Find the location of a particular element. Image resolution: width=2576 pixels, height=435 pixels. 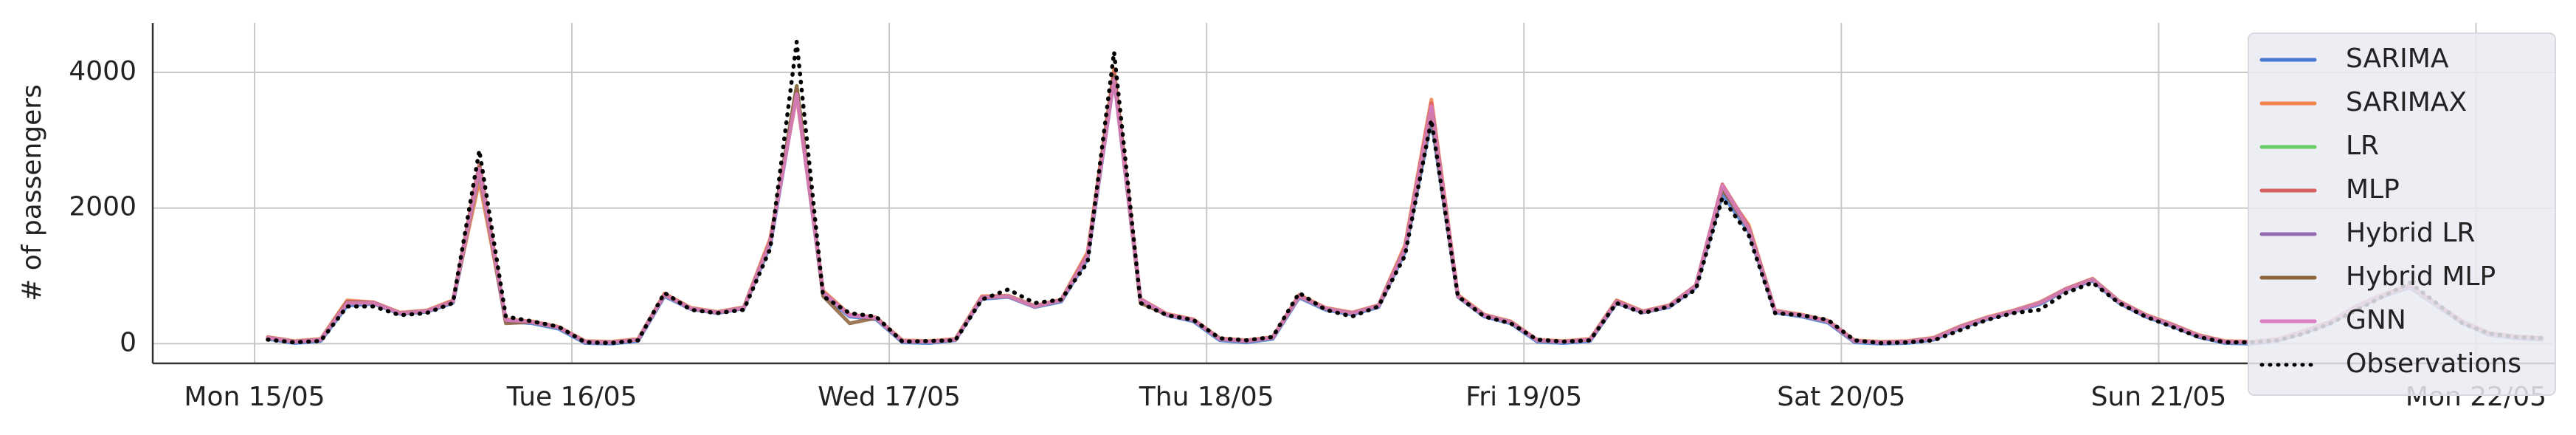

x-tick-label: Wed 17/05 is located at coordinates (889, 397).